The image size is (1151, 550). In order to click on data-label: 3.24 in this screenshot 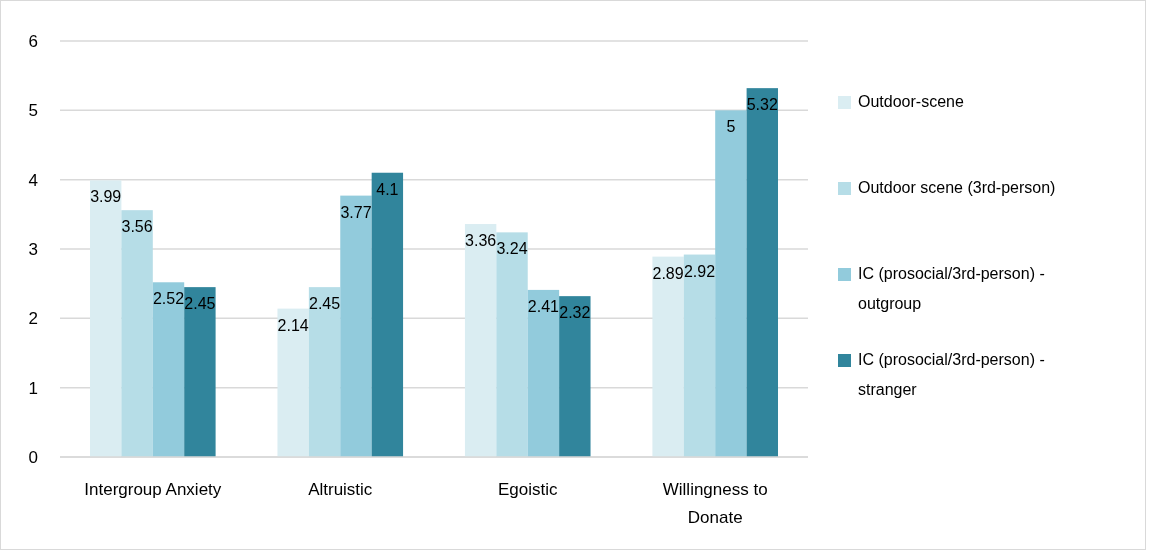, I will do `click(512, 249)`.